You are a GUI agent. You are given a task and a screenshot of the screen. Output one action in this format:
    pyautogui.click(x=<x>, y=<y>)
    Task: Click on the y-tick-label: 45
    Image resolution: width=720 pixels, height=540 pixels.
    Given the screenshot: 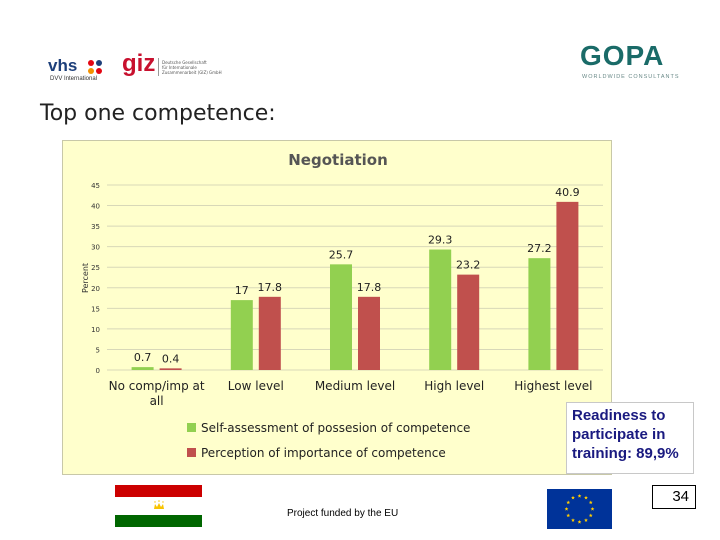 What is the action you would take?
    pyautogui.click(x=95, y=186)
    